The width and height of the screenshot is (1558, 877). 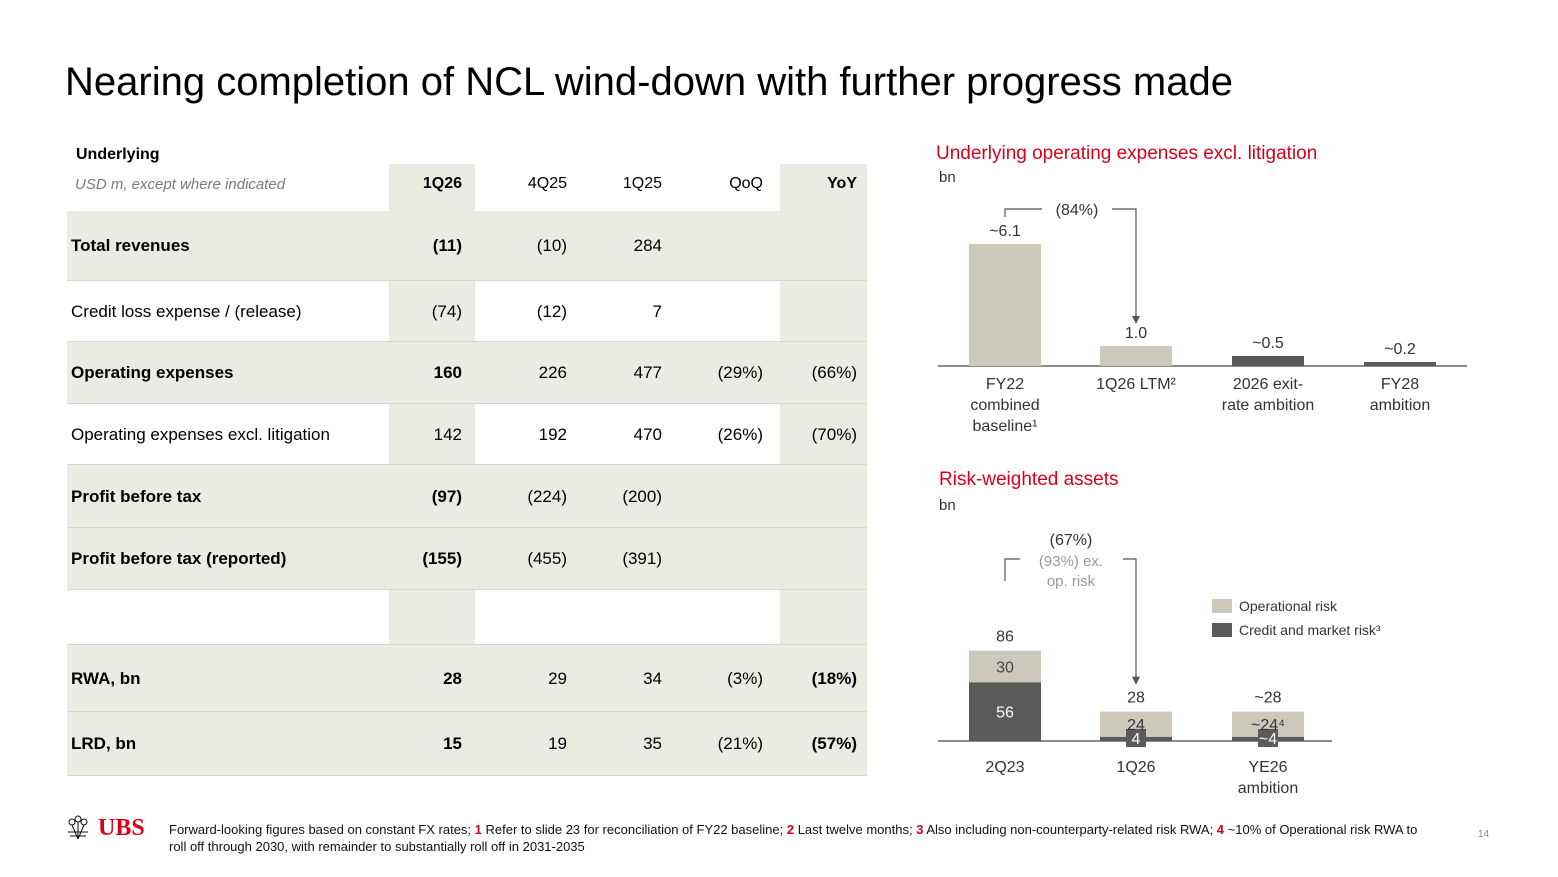 I want to click on column-header: 4Q25, so click(x=547, y=183).